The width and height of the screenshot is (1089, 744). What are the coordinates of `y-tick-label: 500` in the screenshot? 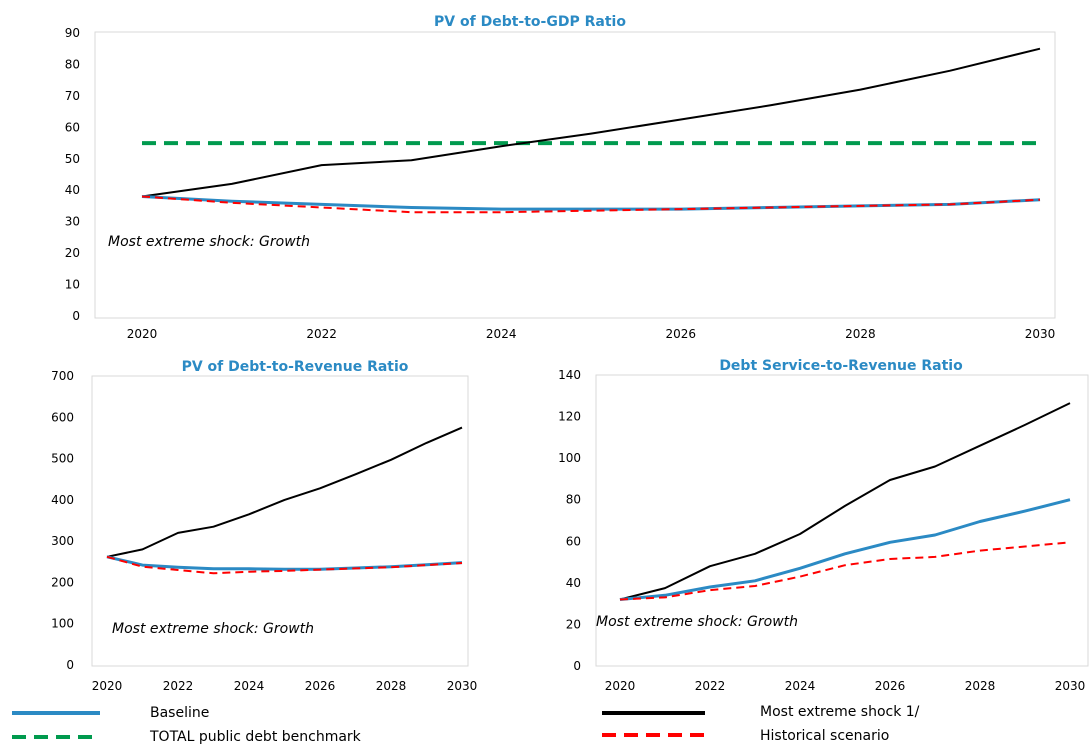 It's located at (62, 459).